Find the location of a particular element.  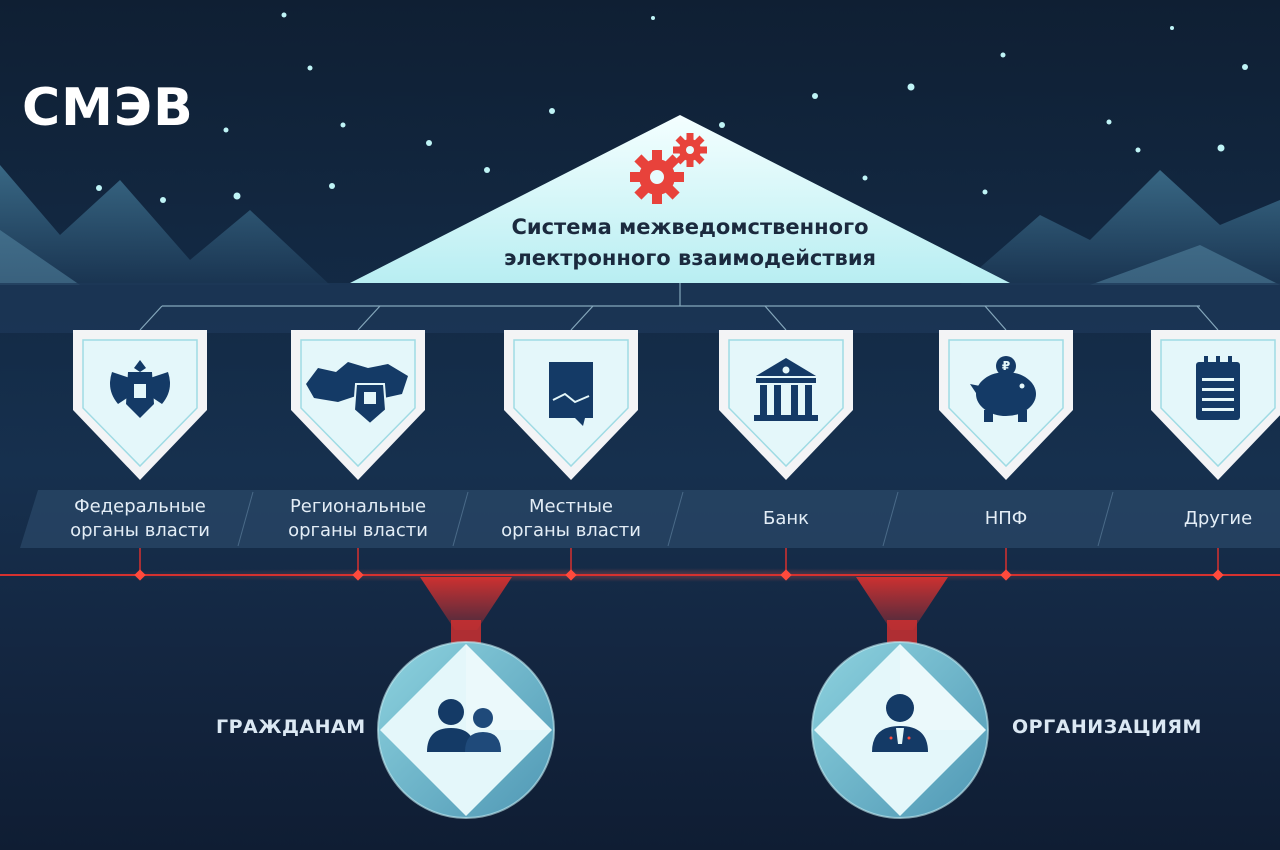

participant-label-bank: Банк is located at coordinates (786, 519).